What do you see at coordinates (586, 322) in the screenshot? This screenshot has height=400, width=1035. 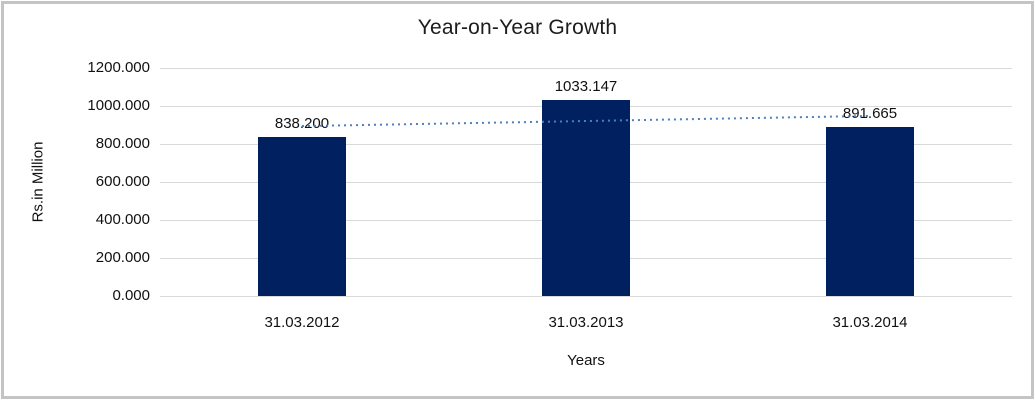 I see `x-axis-tick-label: 31.03.2013` at bounding box center [586, 322].